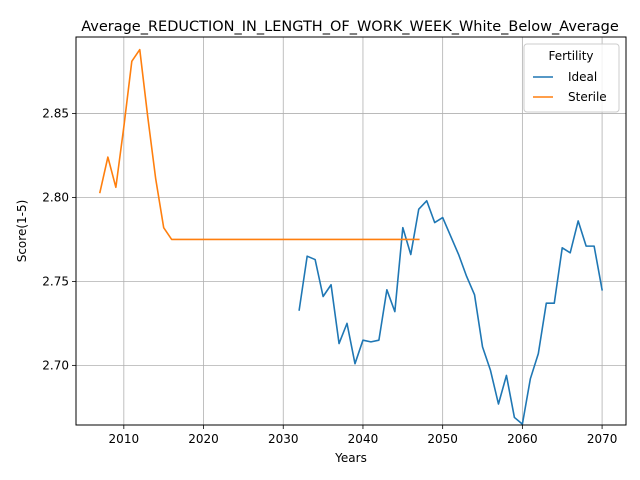  Describe the element at coordinates (203, 439) in the screenshot. I see `x-tick-label: 2020` at that location.